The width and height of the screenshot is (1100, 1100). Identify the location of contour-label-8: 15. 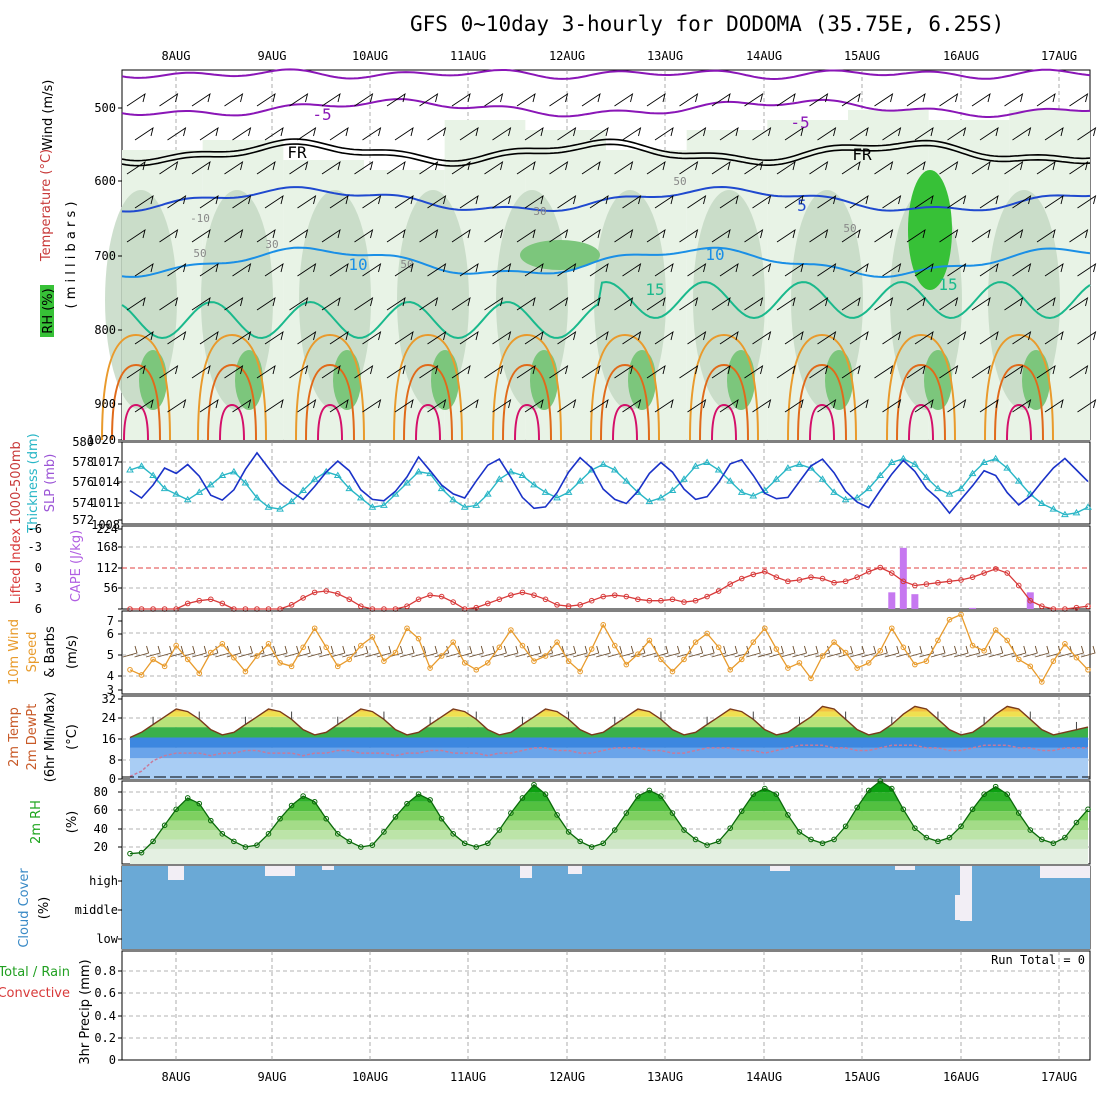
(947, 284).